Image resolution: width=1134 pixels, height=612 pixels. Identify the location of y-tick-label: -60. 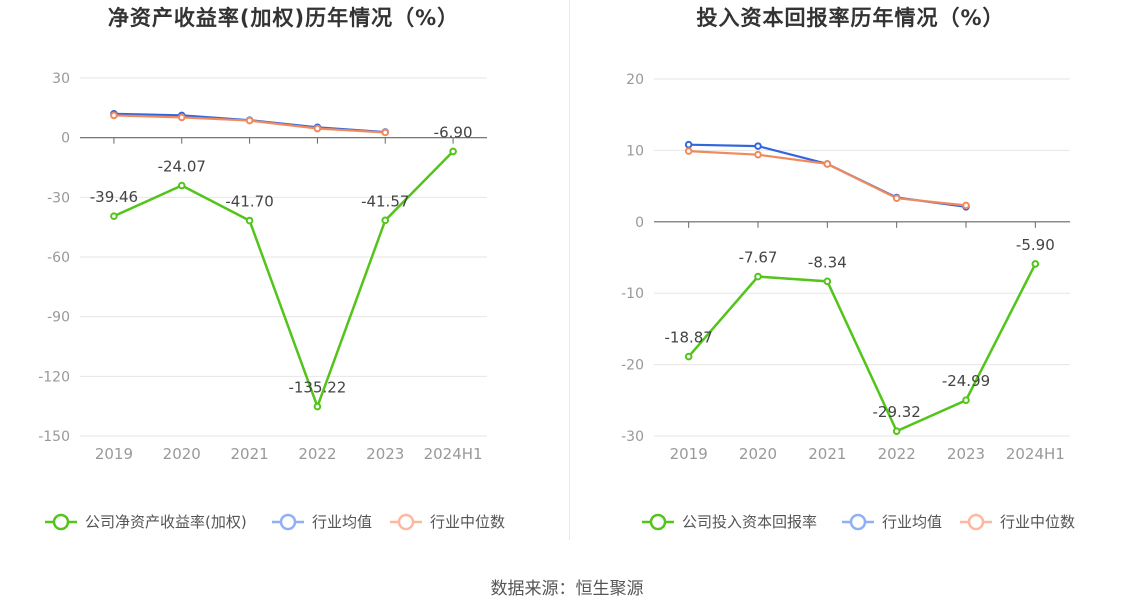
(58, 258).